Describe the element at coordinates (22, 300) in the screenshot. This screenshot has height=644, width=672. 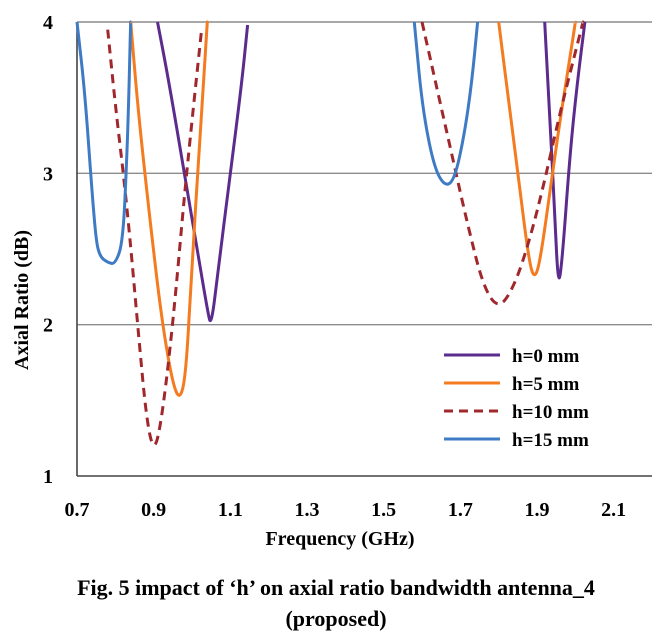
I see `y-axis-title: Axial Ratio (dB)` at that location.